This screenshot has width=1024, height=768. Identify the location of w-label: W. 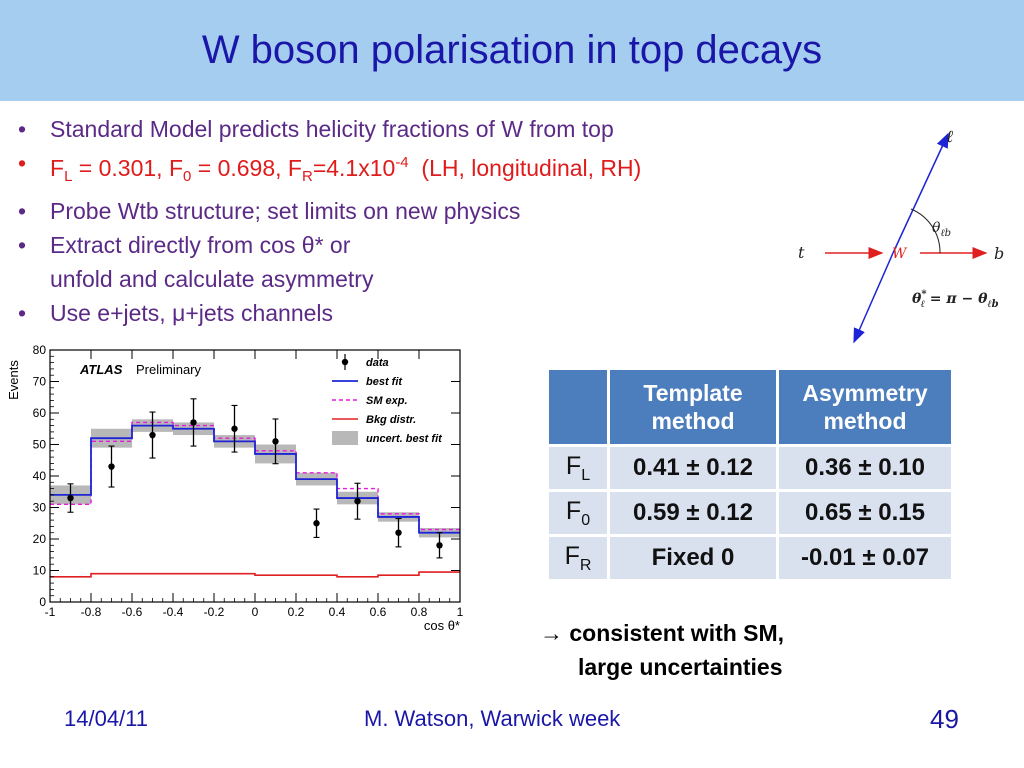
(900, 254).